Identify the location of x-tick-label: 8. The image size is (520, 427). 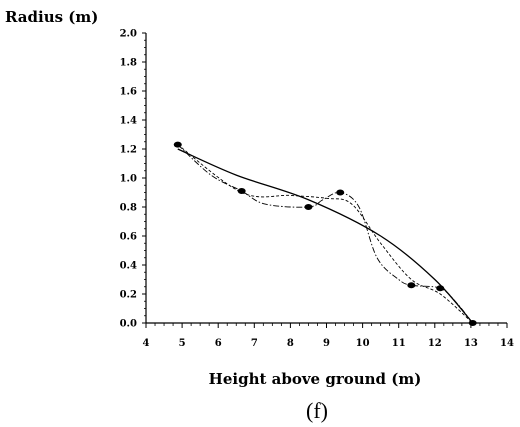
(290, 343).